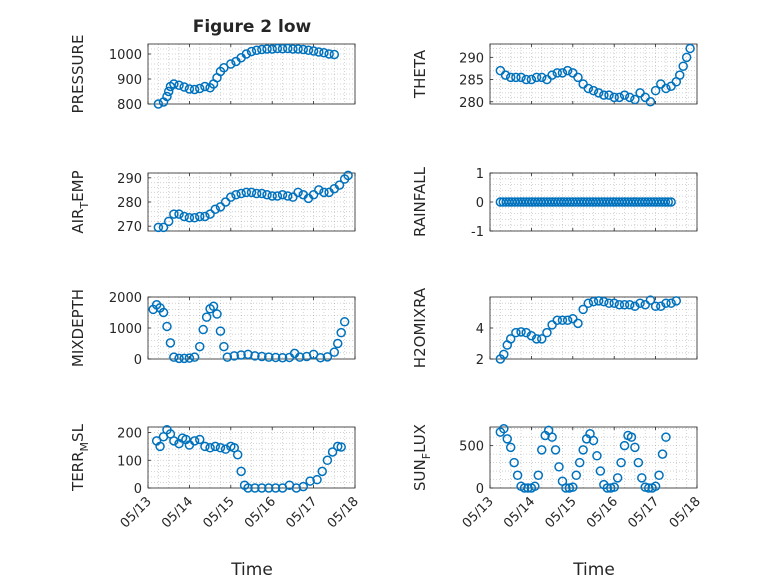 Image resolution: width=778 pixels, height=583 pixels. I want to click on sun-panel-x-tick-label: 05/17, so click(643, 512).